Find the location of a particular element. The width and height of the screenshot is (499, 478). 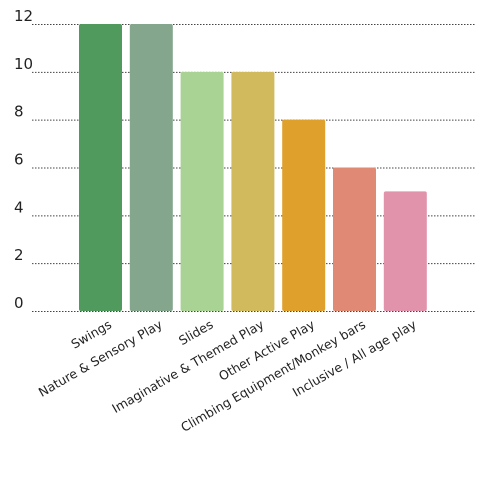

y-tick-label: 2 is located at coordinates (19, 255).